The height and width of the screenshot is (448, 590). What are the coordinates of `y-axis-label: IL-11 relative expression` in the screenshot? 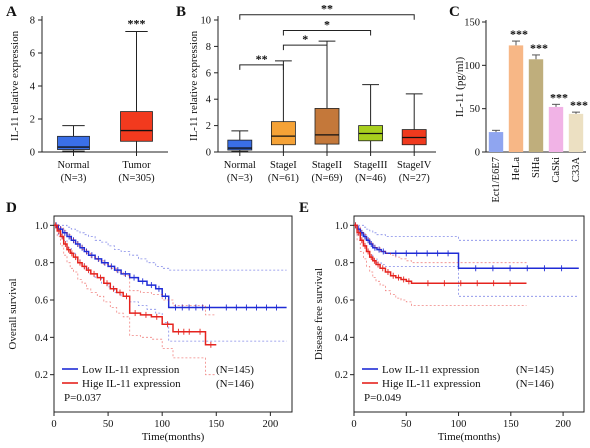 It's located at (194, 85).